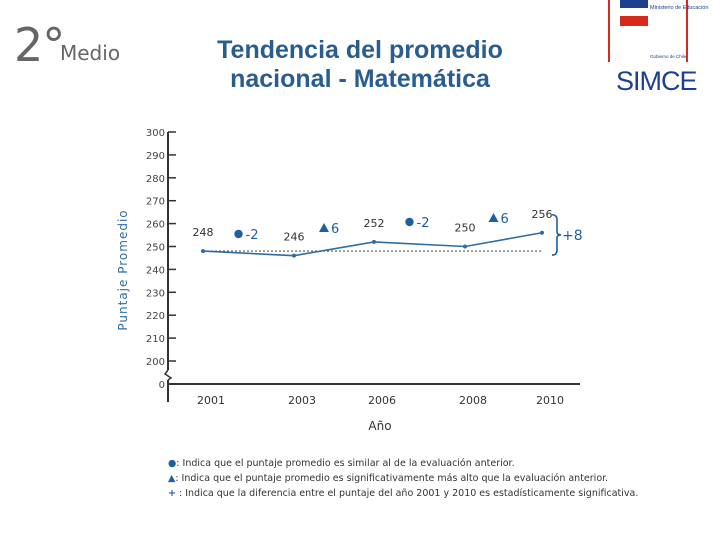  What do you see at coordinates (542, 214) in the screenshot?
I see `data-label: 256` at bounding box center [542, 214].